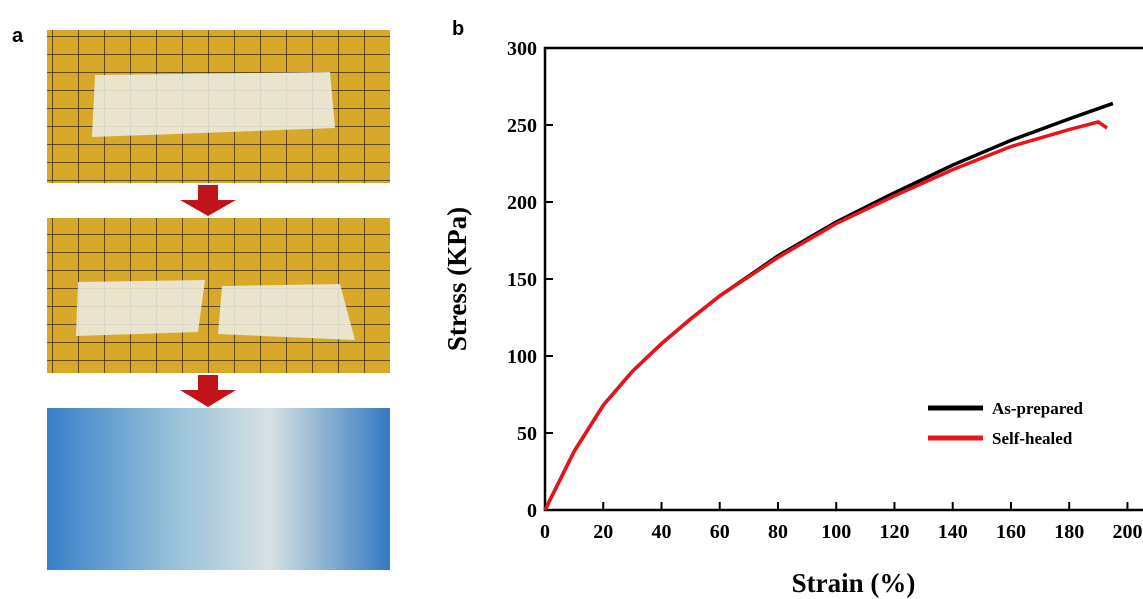 This screenshot has height=599, width=1143. What do you see at coordinates (894, 532) in the screenshot?
I see `x-tick-label: 120` at bounding box center [894, 532].